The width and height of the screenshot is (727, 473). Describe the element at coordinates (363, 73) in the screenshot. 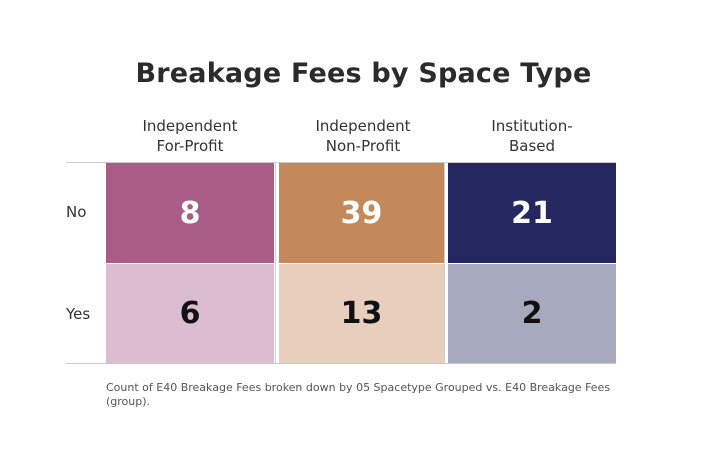

I see `chart-title: Breakage Fees by Space Type` at that location.